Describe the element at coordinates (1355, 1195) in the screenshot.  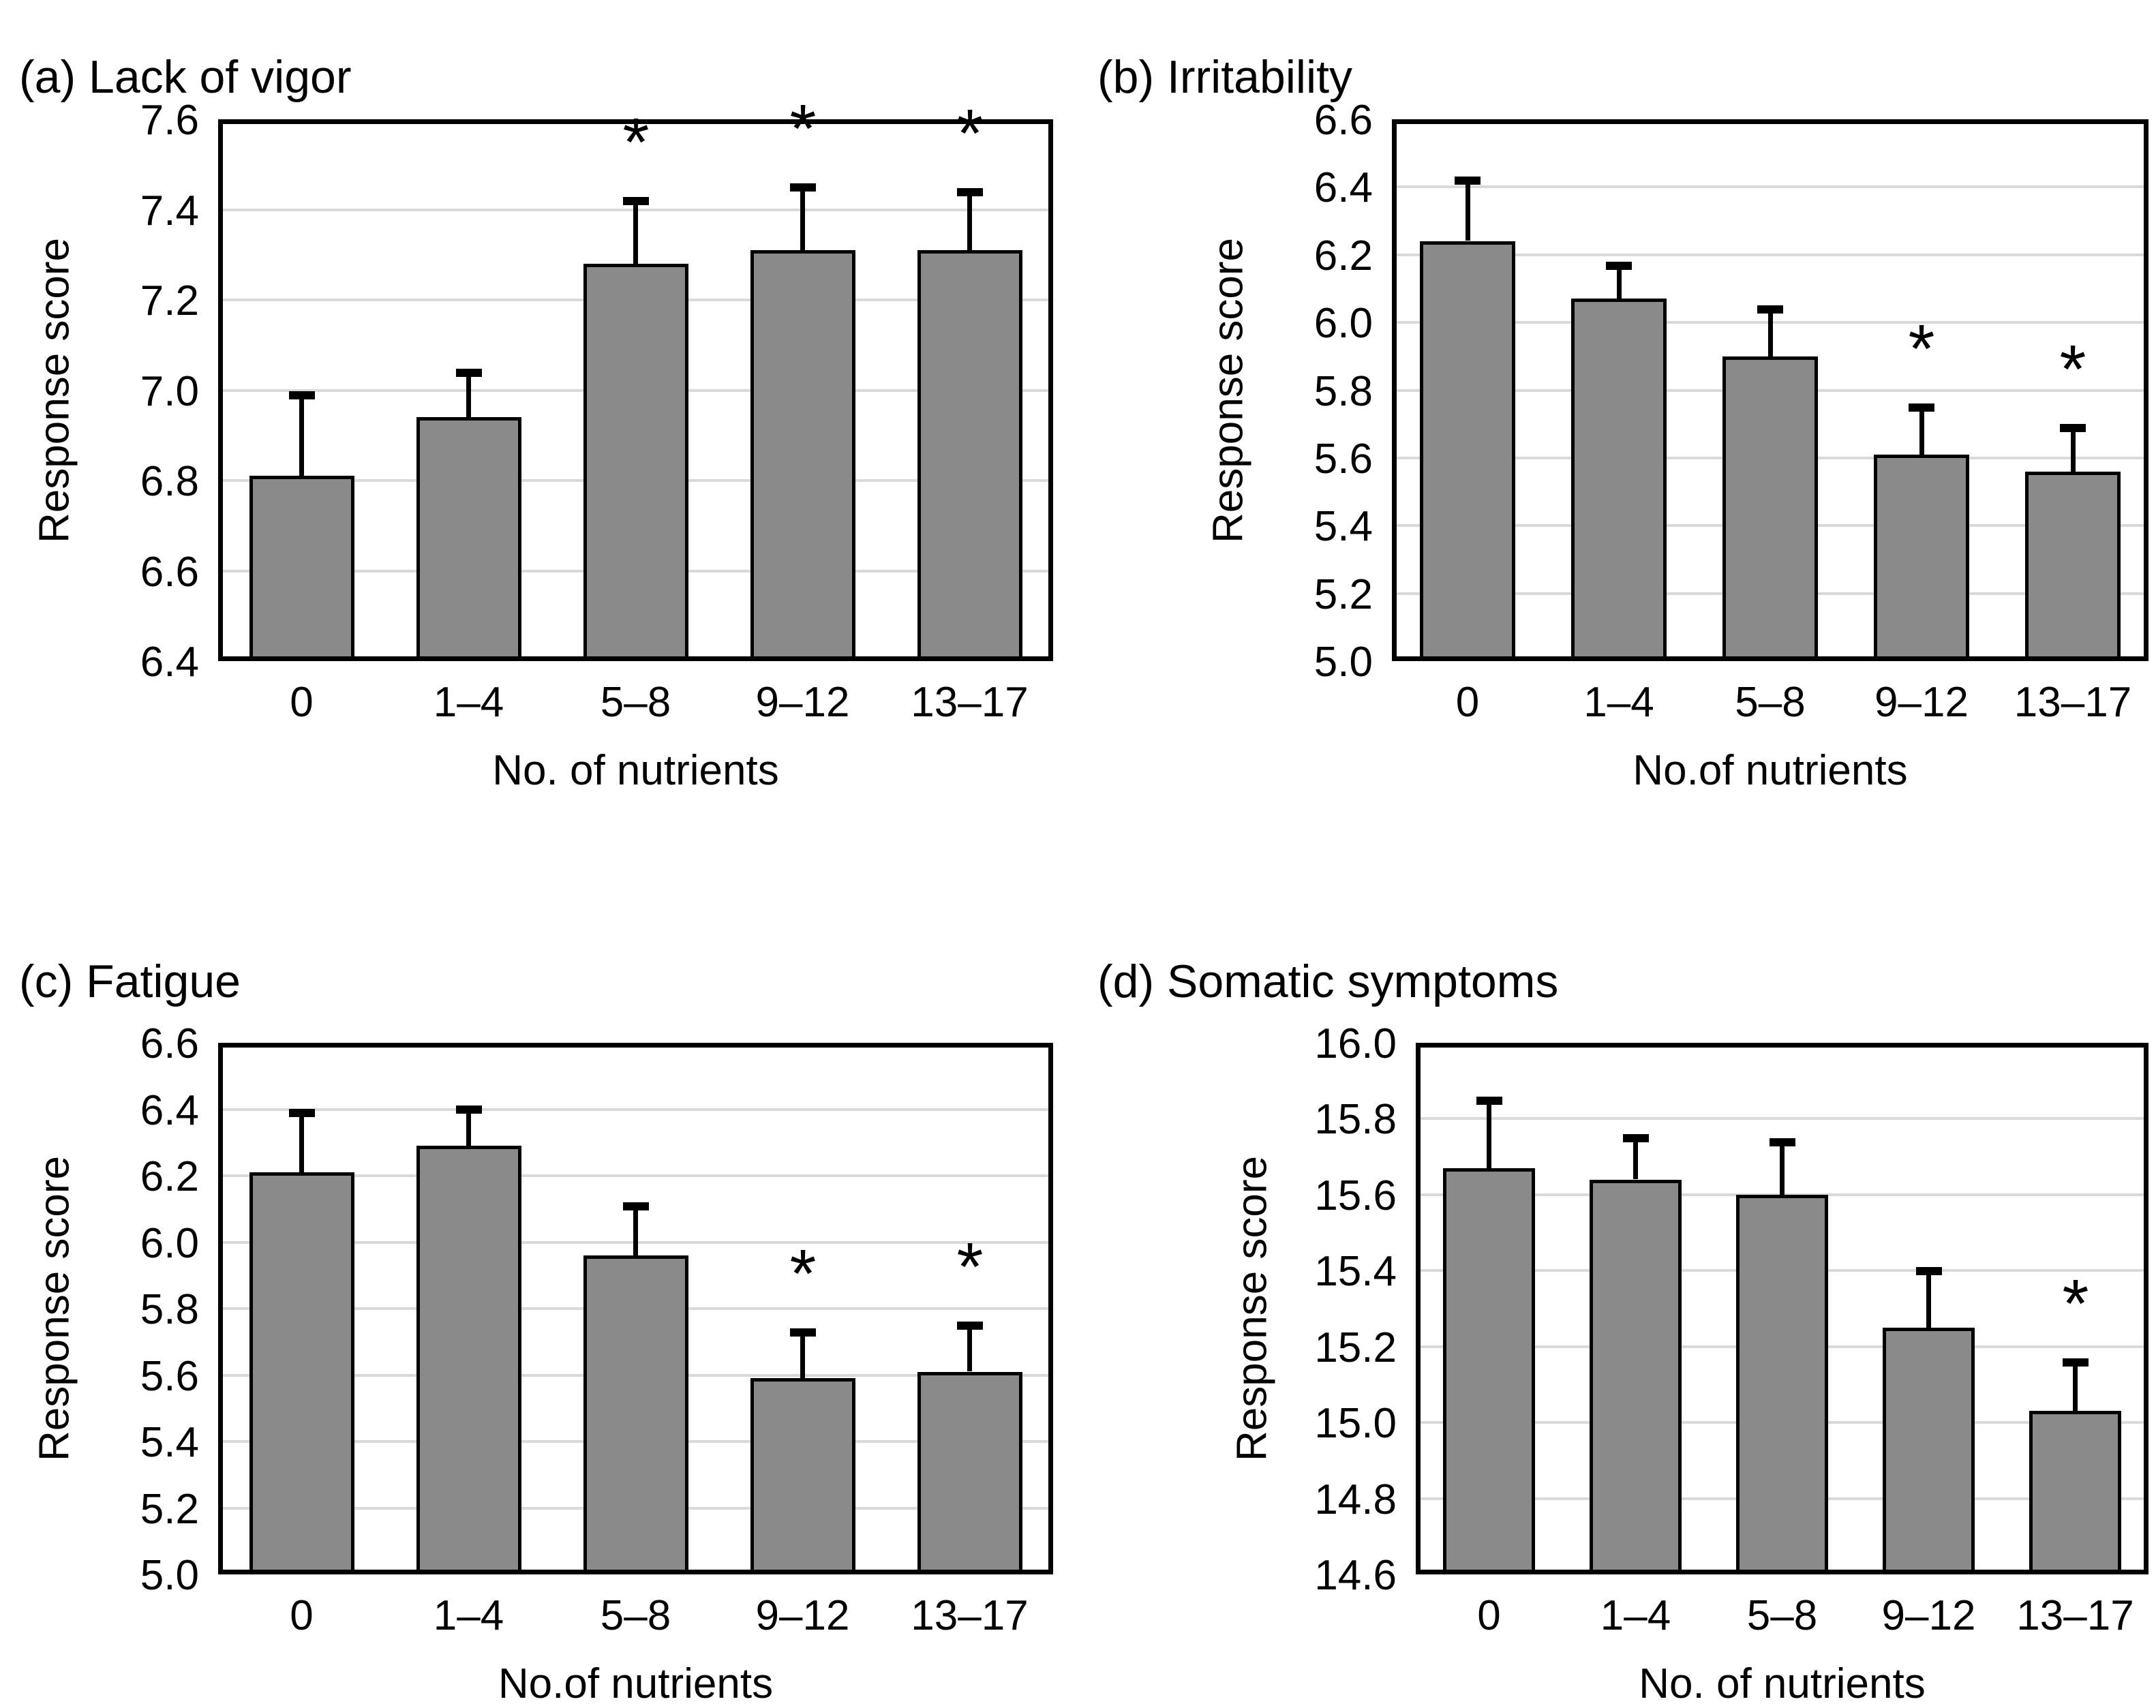
I see `y-tick-label: 15.6` at that location.